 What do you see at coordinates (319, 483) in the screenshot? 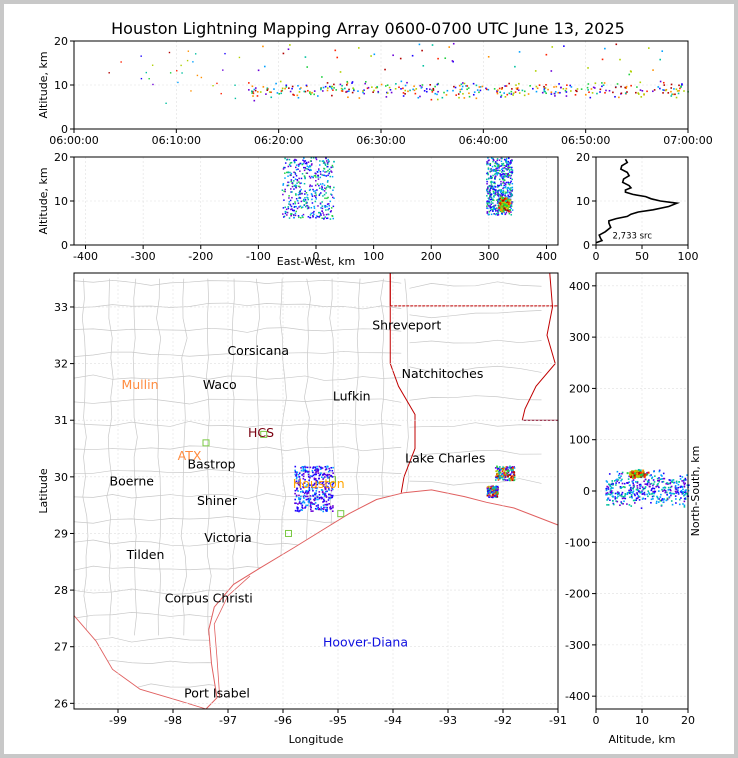
I see `city-label: Houston` at bounding box center [319, 483].